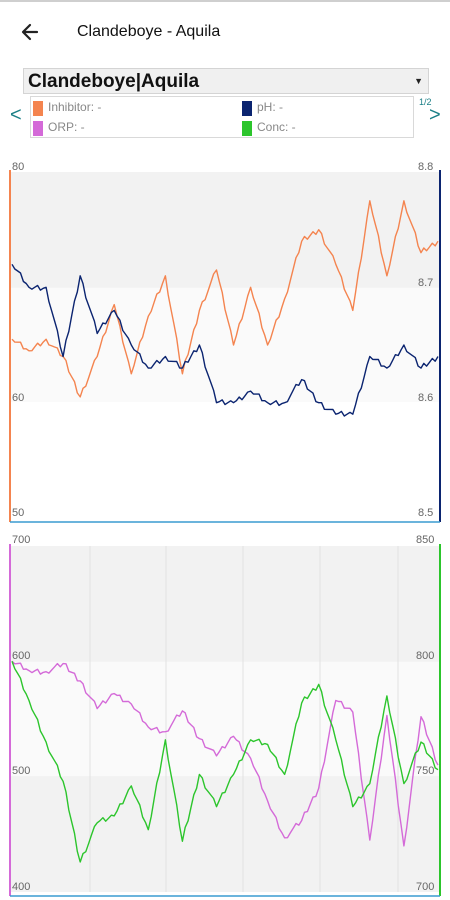 The height and width of the screenshot is (900, 450). Describe the element at coordinates (18, 398) in the screenshot. I see `left-axis-tick: 60` at that location.